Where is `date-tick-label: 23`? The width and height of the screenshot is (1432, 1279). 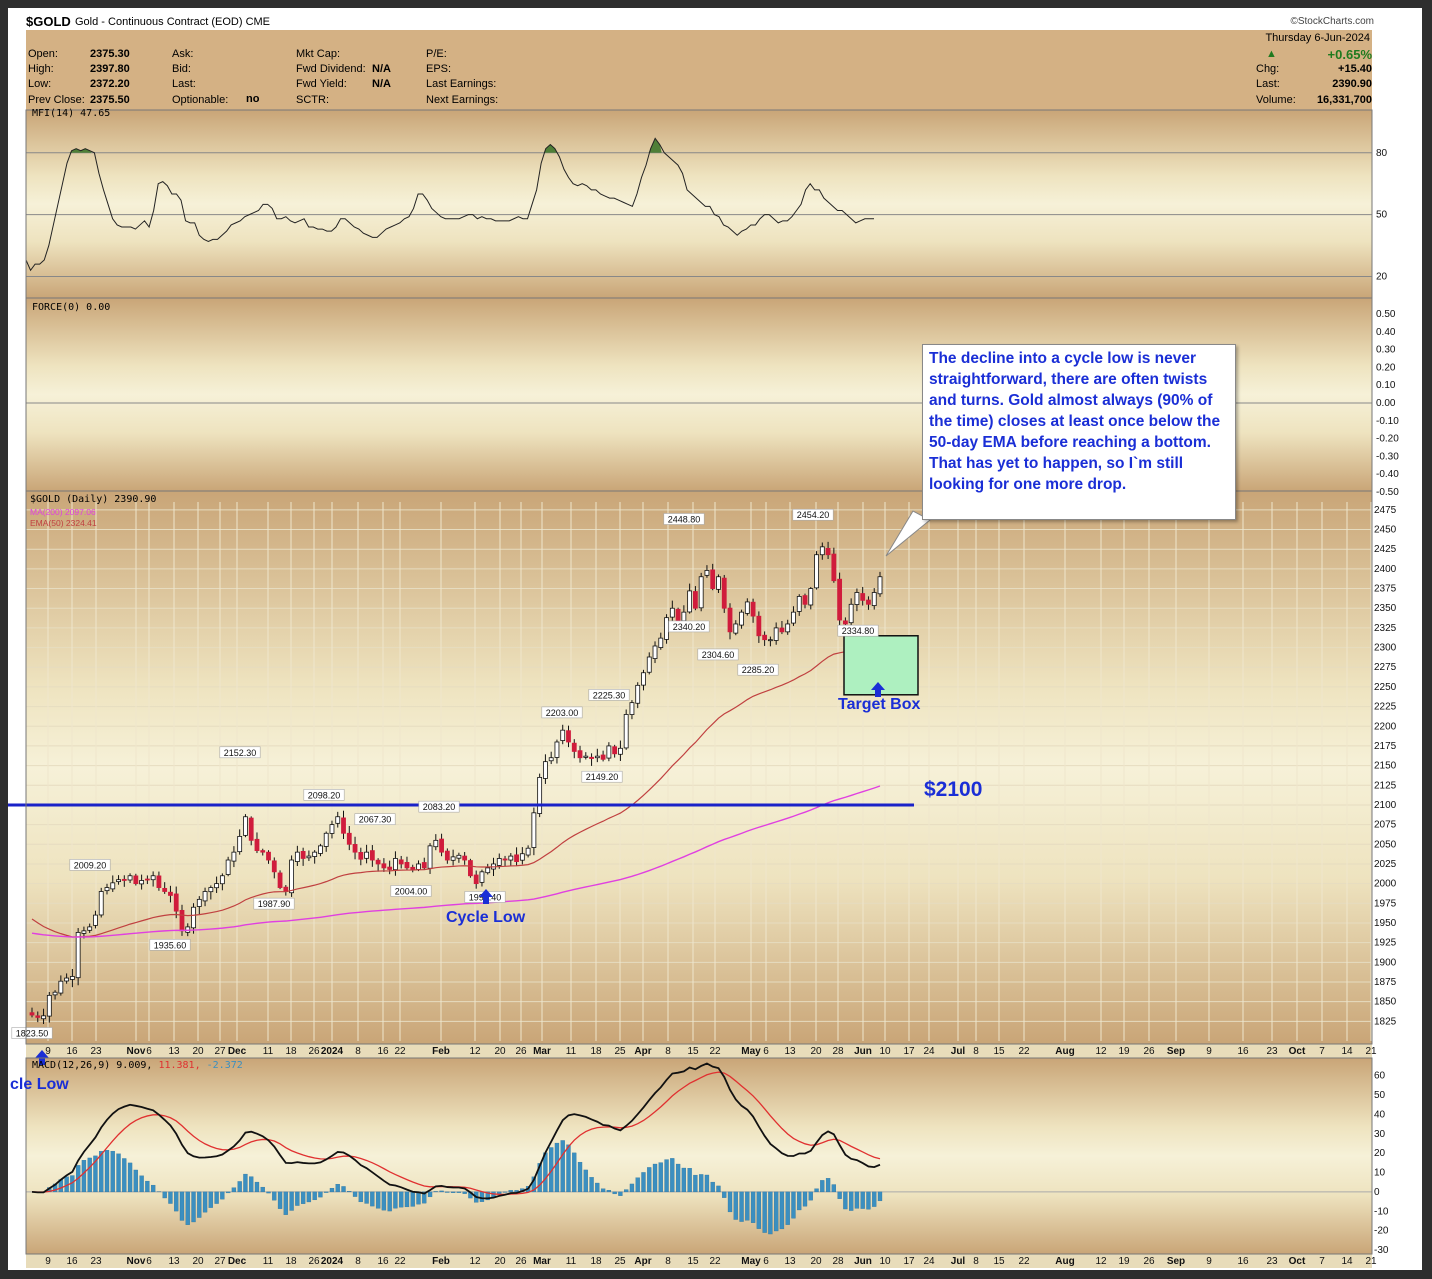
date-tick-label: 23 is located at coordinates (96, 1051).